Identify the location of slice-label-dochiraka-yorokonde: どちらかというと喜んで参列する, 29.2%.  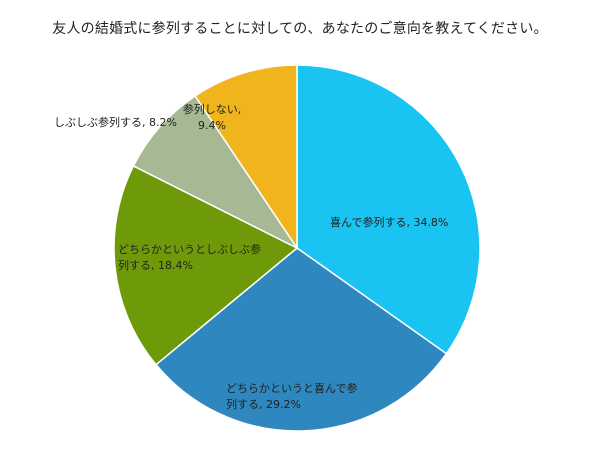
(291, 396).